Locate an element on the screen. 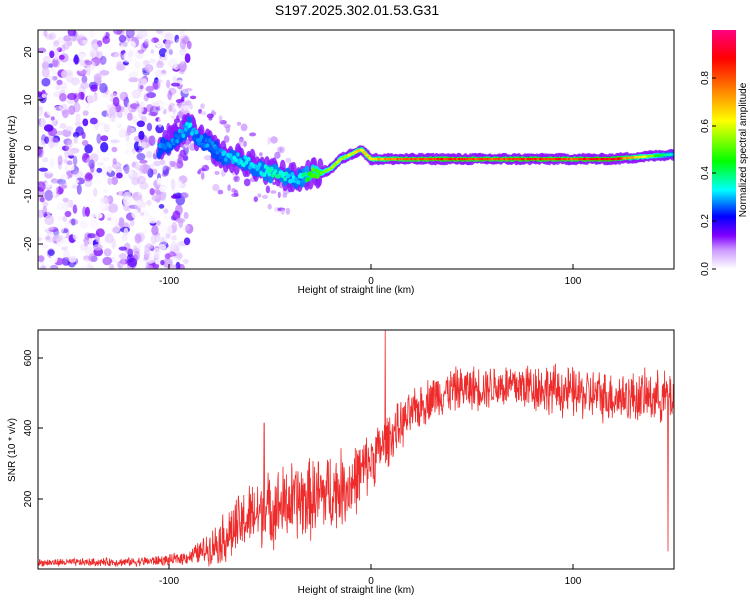 The height and width of the screenshot is (605, 750). y-tick-label: 400 is located at coordinates (28, 427).